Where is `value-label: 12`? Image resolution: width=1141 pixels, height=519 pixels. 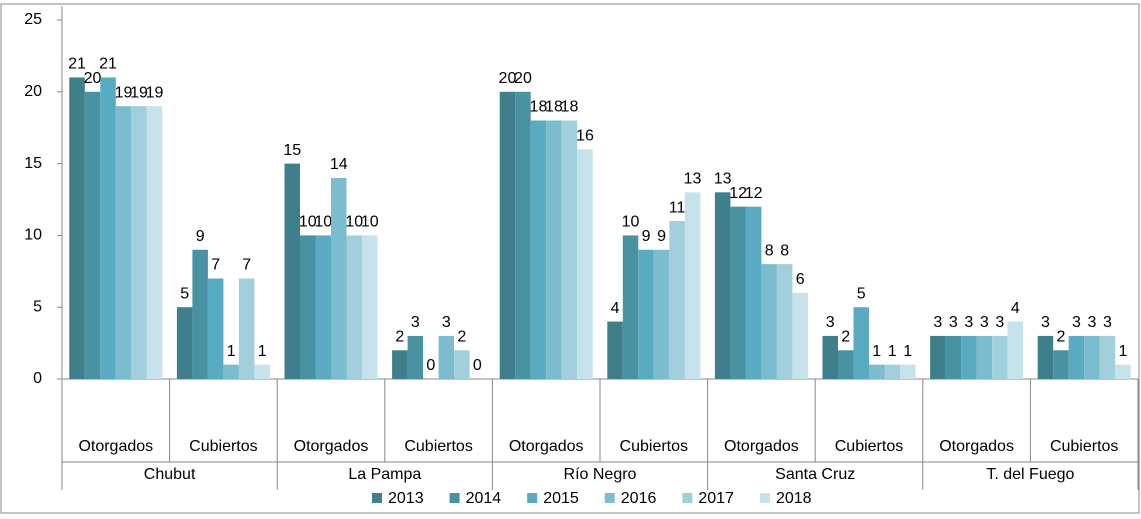 value-label: 12 is located at coordinates (754, 193).